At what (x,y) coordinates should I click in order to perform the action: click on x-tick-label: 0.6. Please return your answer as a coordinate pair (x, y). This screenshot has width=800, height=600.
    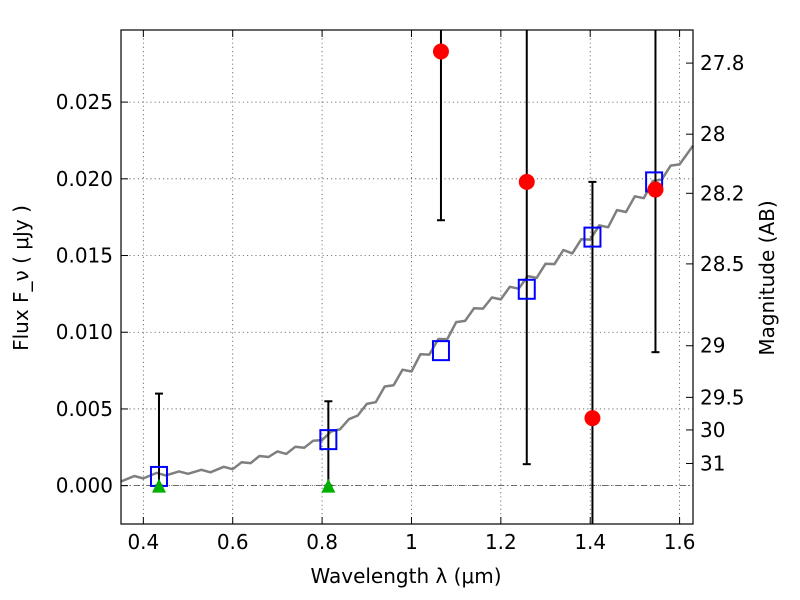
    Looking at the image, I should click on (233, 542).